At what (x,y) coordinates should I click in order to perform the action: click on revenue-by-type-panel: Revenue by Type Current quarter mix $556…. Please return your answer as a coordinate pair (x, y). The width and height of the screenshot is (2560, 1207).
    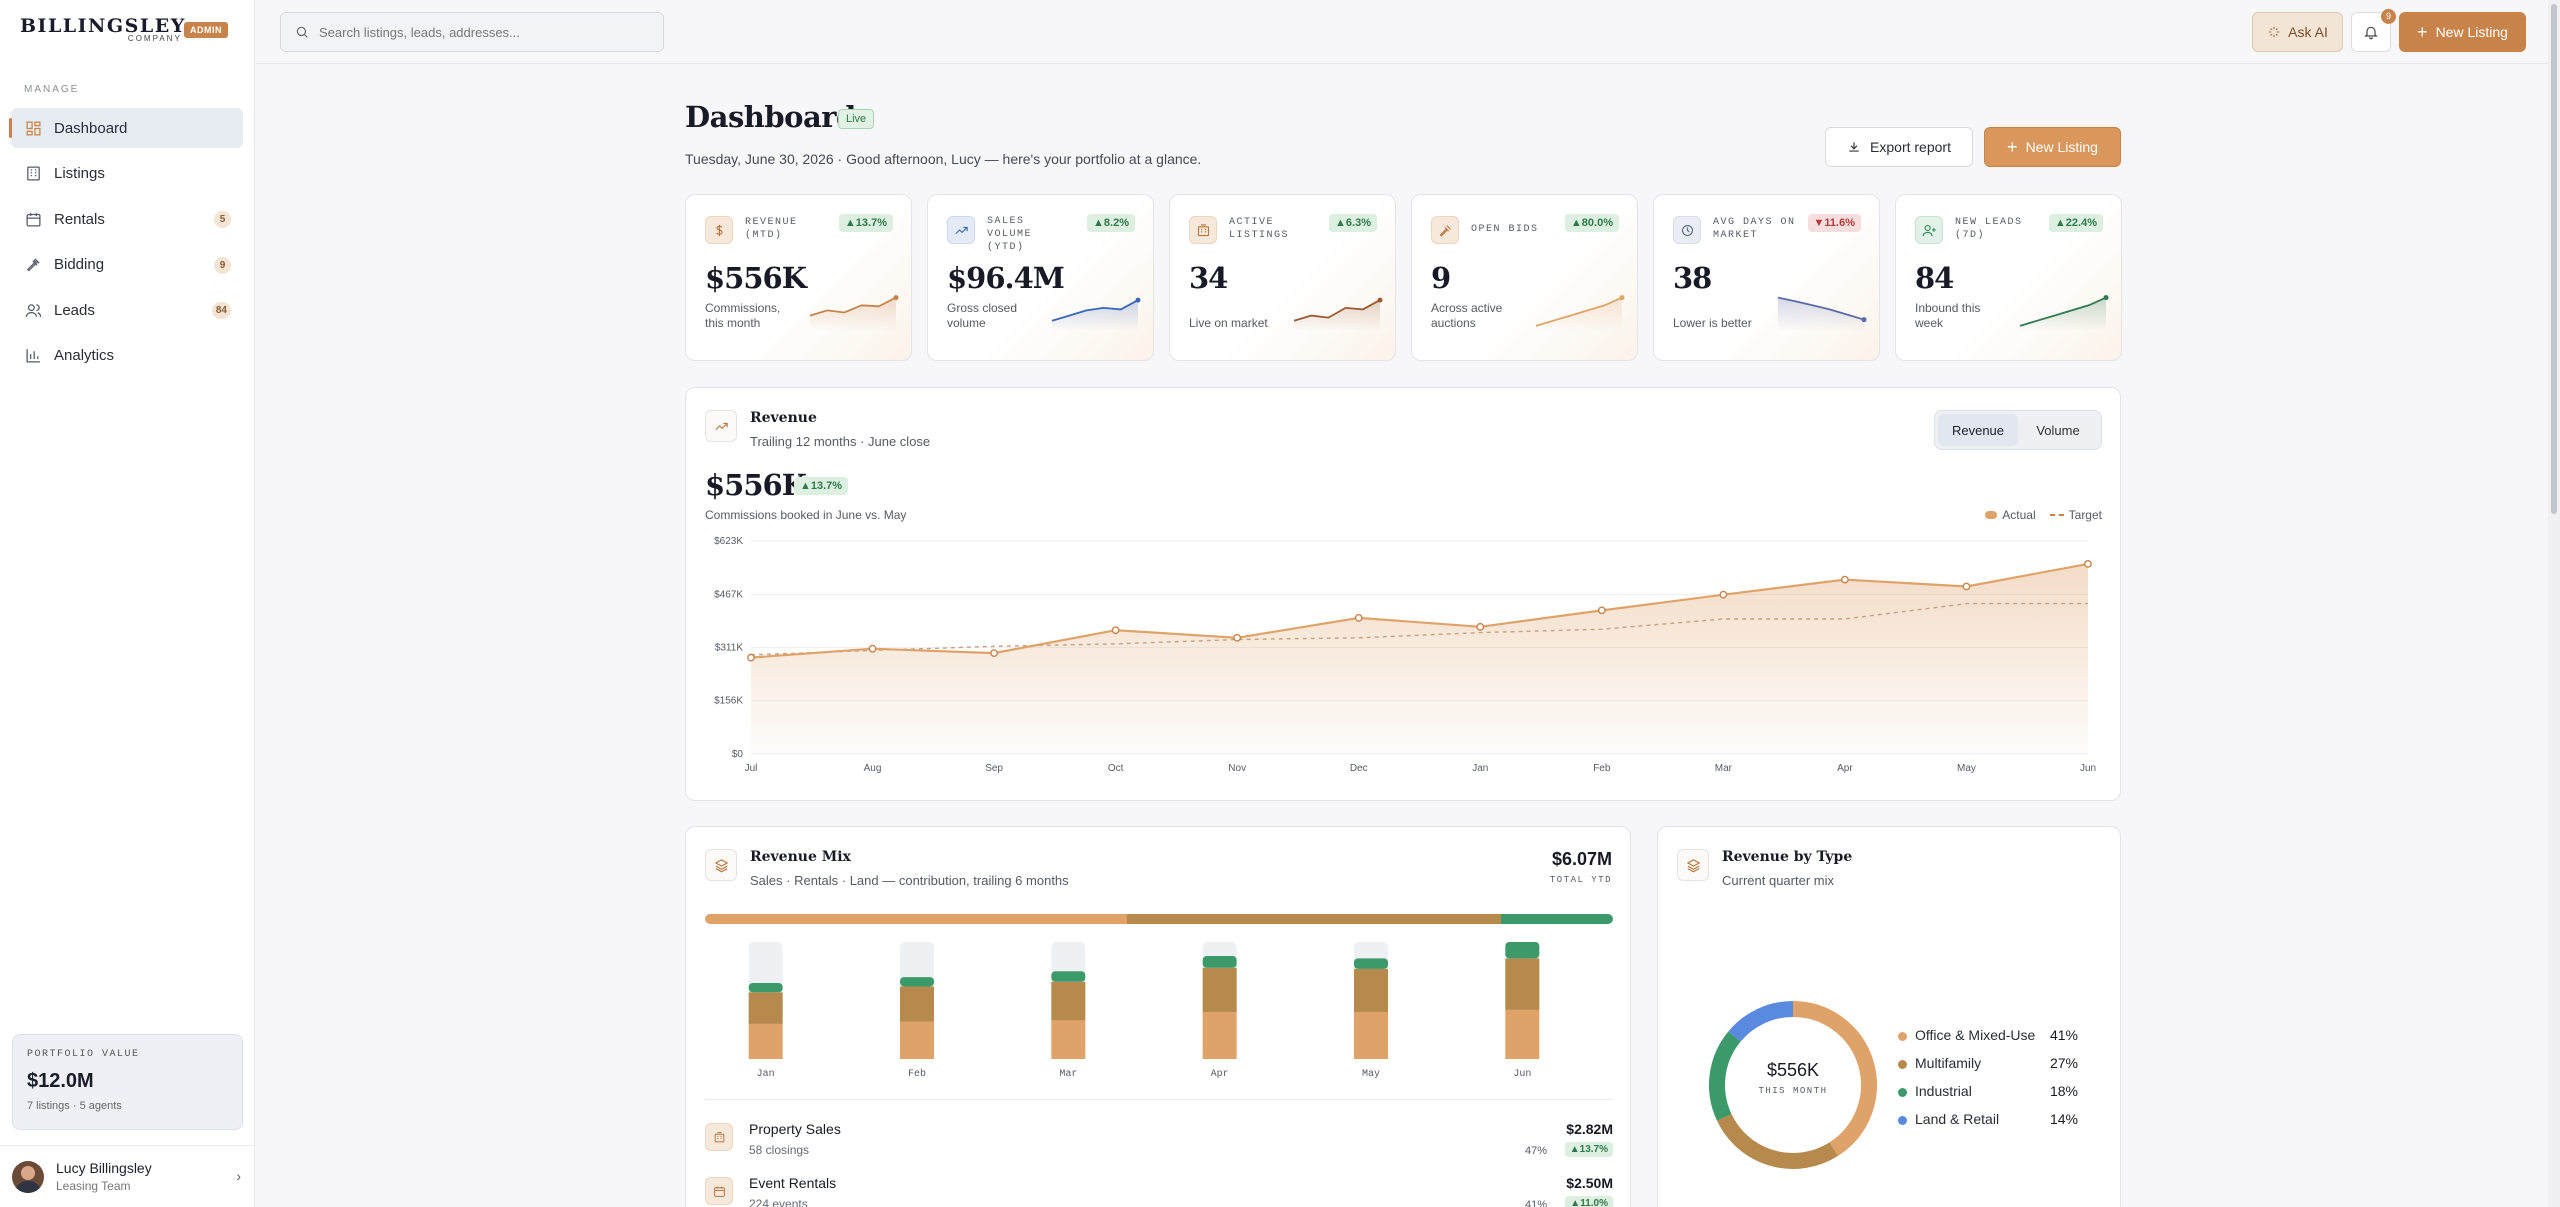
    Looking at the image, I should click on (1889, 1016).